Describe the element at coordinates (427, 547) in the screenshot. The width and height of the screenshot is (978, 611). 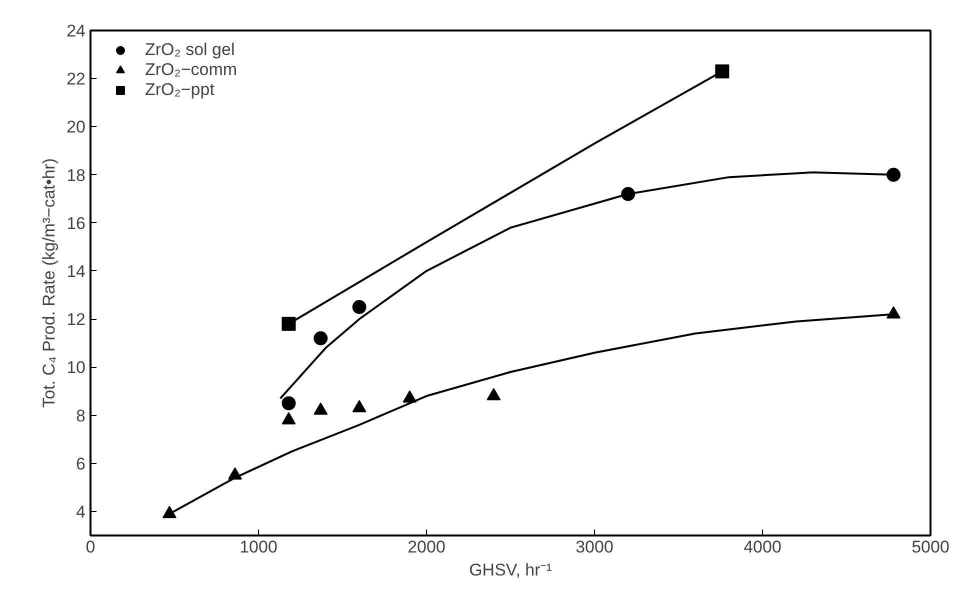
I see `x-tick-label: 2000` at that location.